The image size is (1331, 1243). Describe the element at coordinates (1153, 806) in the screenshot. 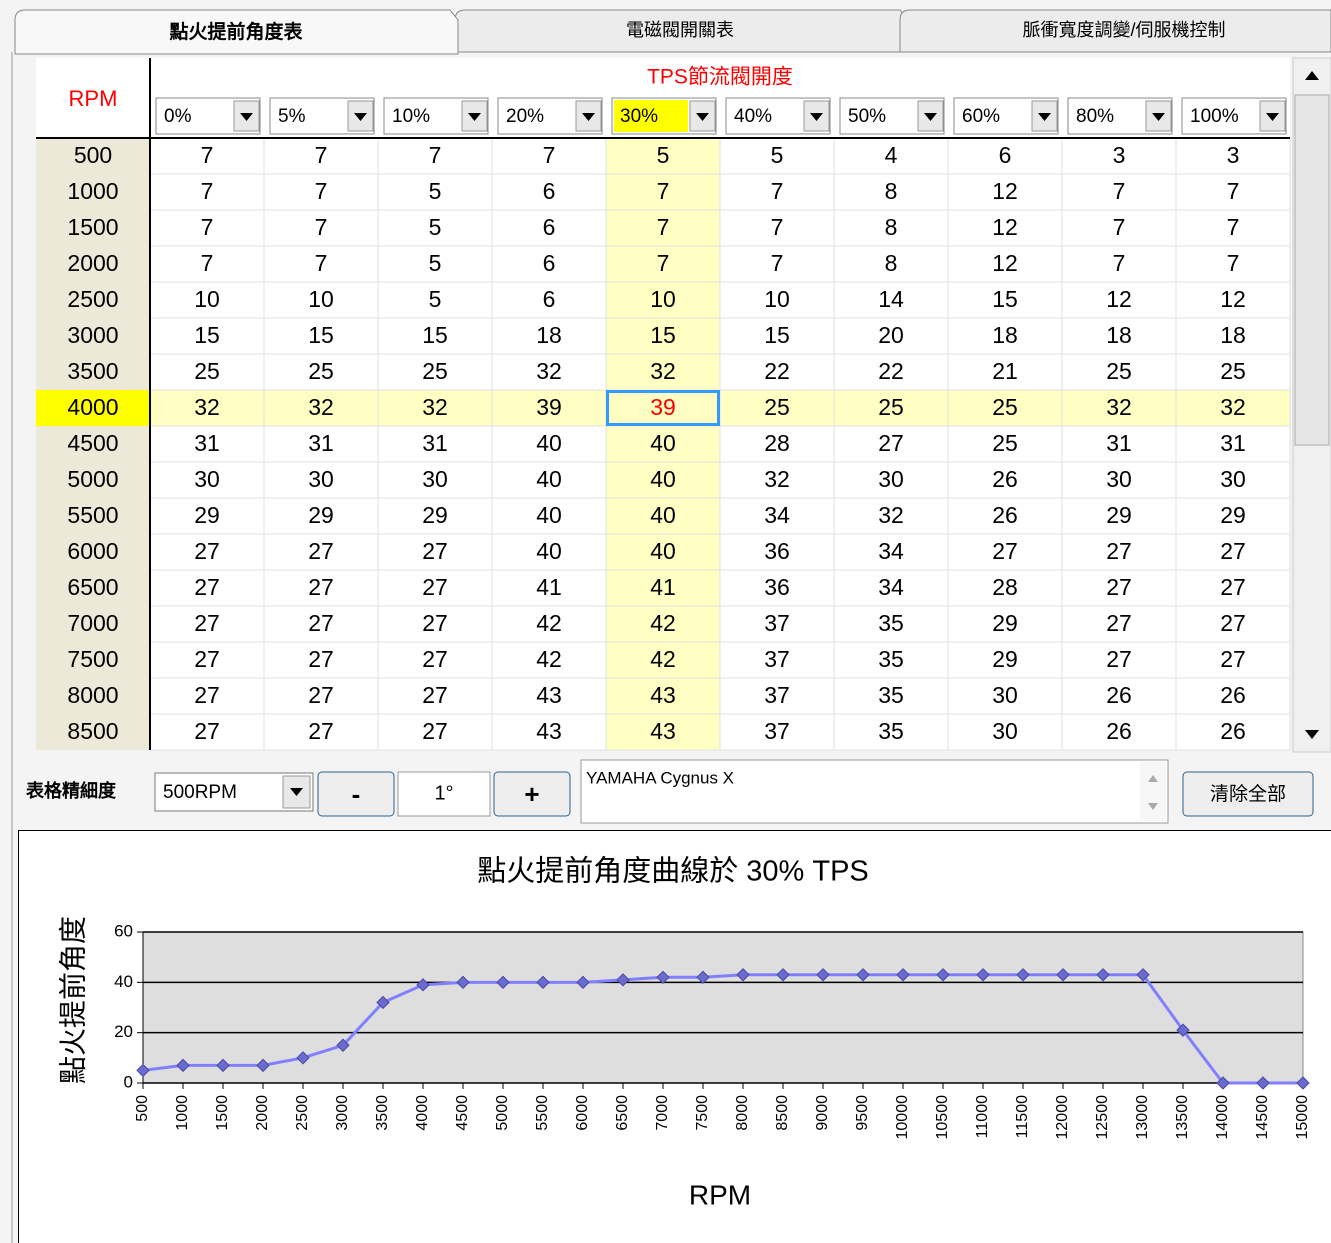

I see `scroll-down` at that location.